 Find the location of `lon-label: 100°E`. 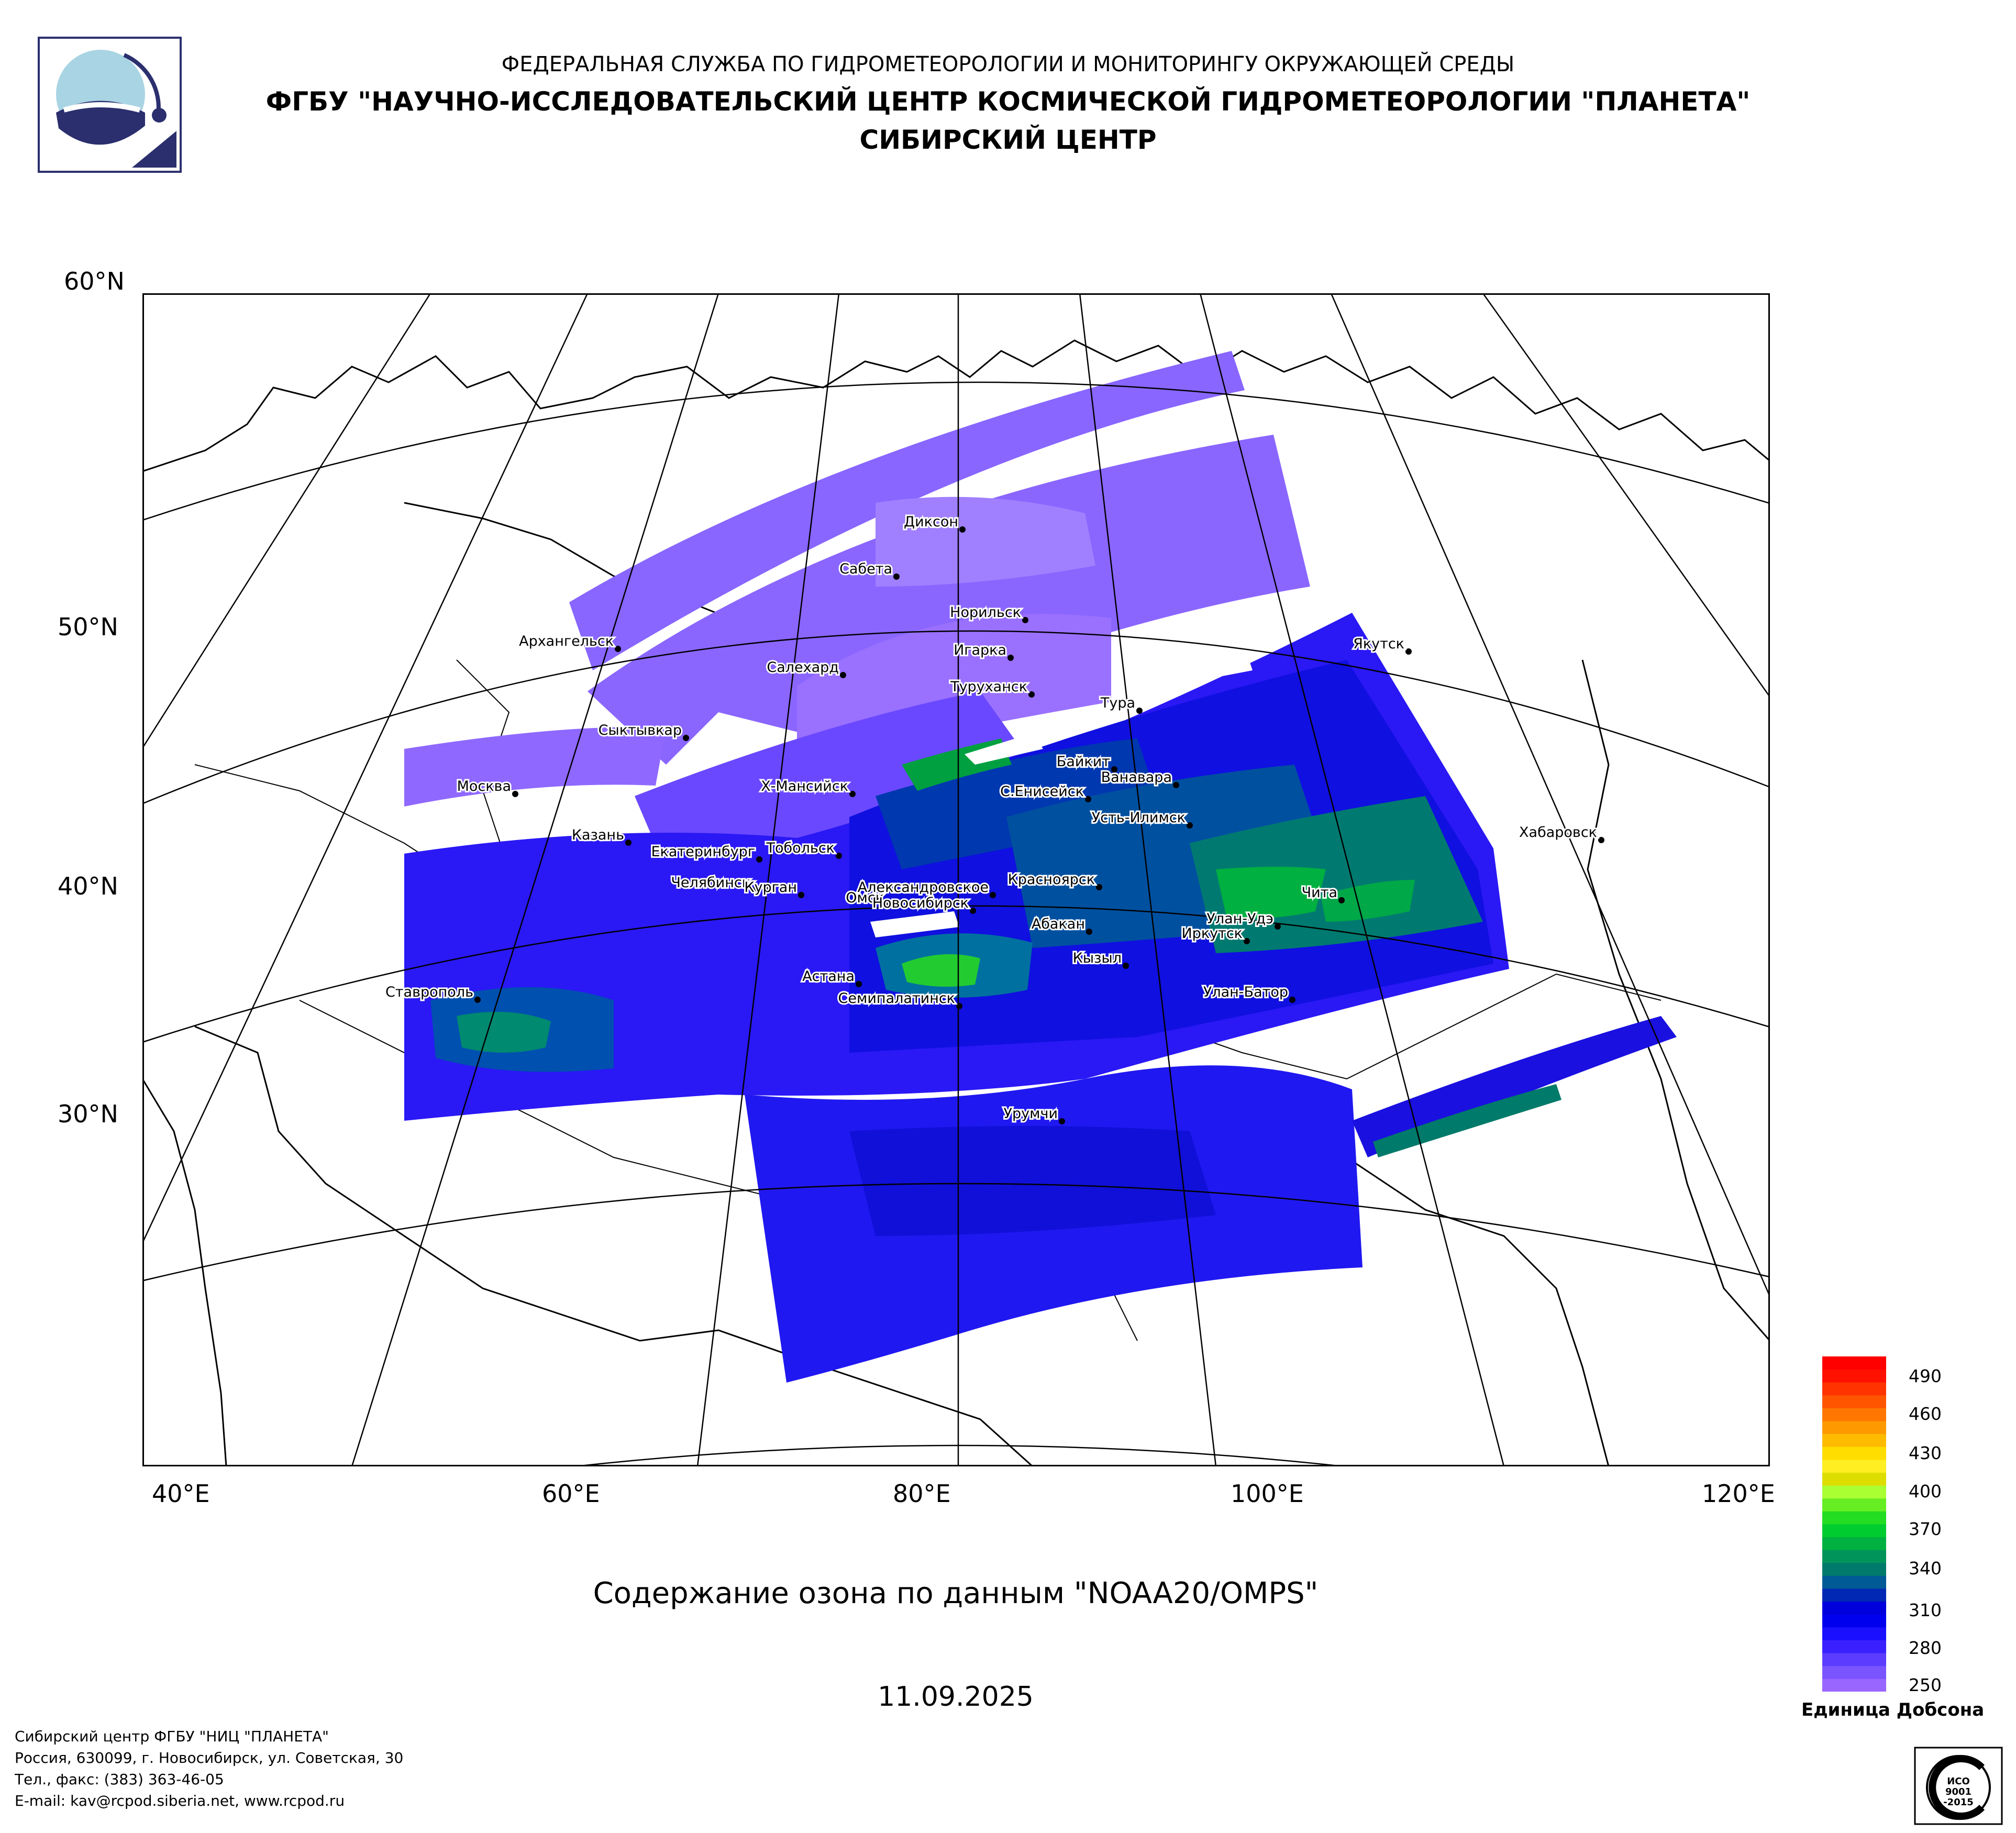

lon-label: 100°E is located at coordinates (1268, 1493).